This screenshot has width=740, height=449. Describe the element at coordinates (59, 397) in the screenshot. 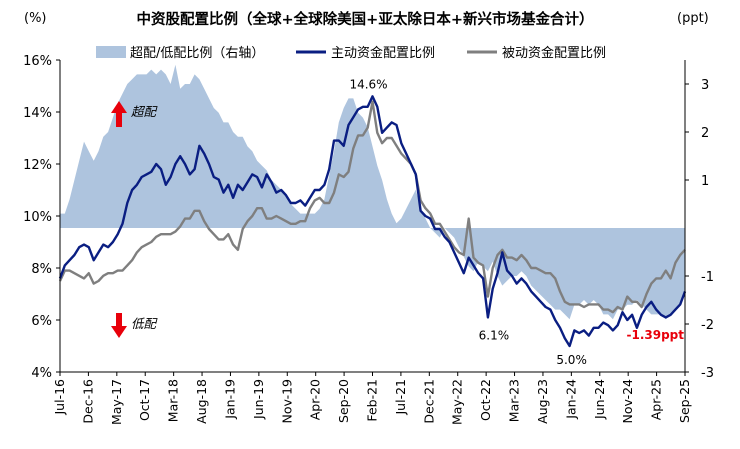

I see `x-tick-label: Jul-16` at that location.